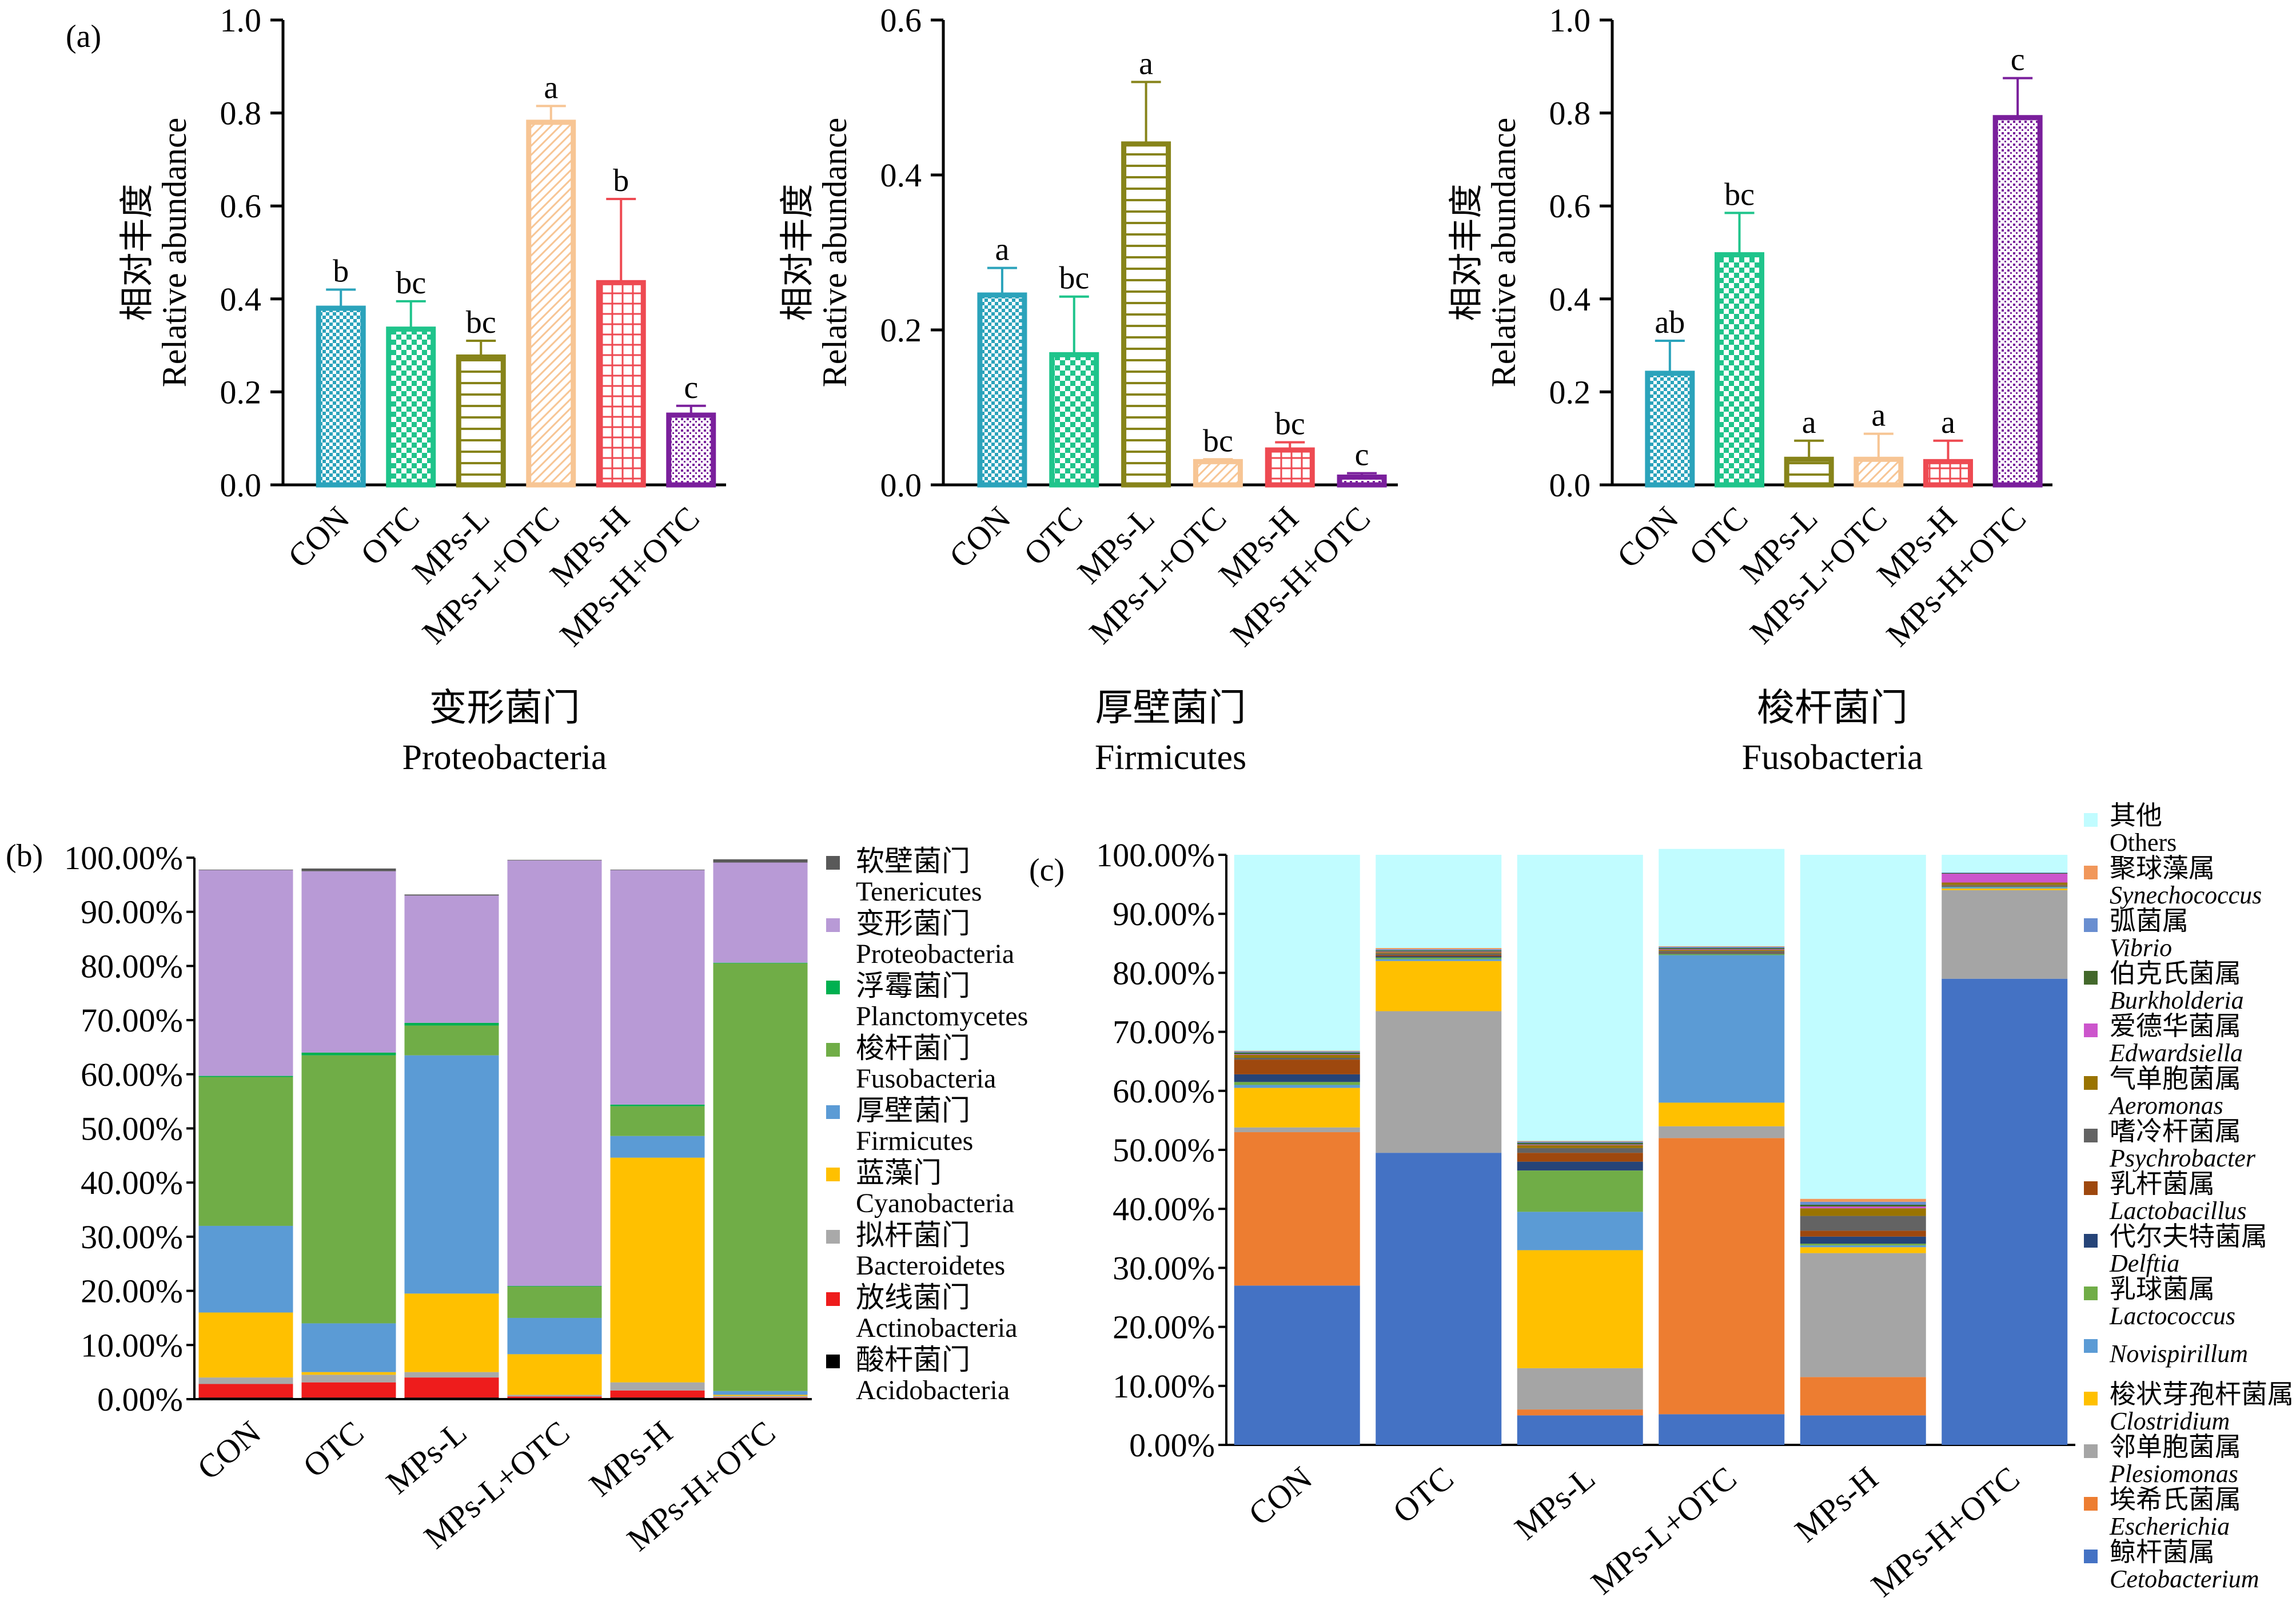 This screenshot has width=2296, height=1621. I want to click on legend-label-cn: 埃希氏菌属, so click(2176, 1499).